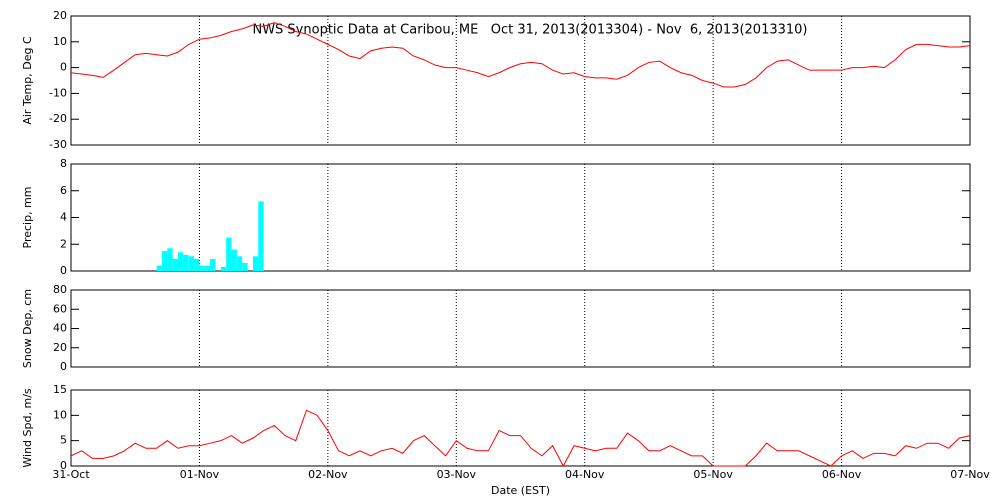 This screenshot has height=500, width=1000. What do you see at coordinates (60, 389) in the screenshot?
I see `y-tick-label: 15` at bounding box center [60, 389].